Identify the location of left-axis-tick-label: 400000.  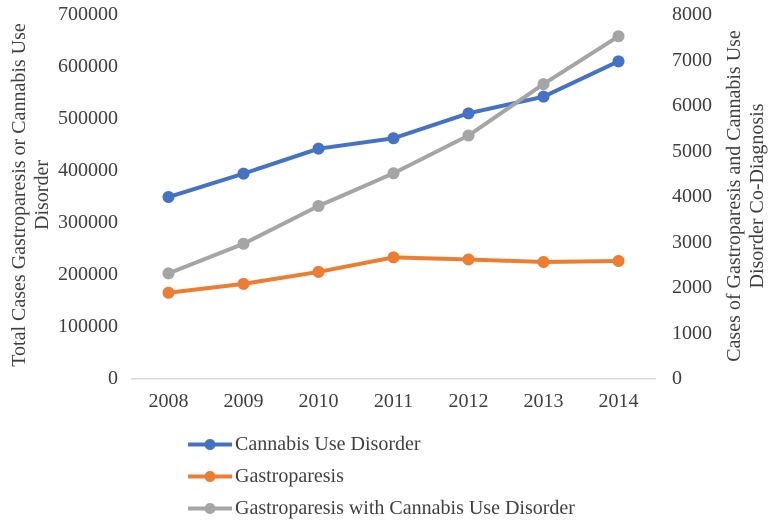
(88, 170).